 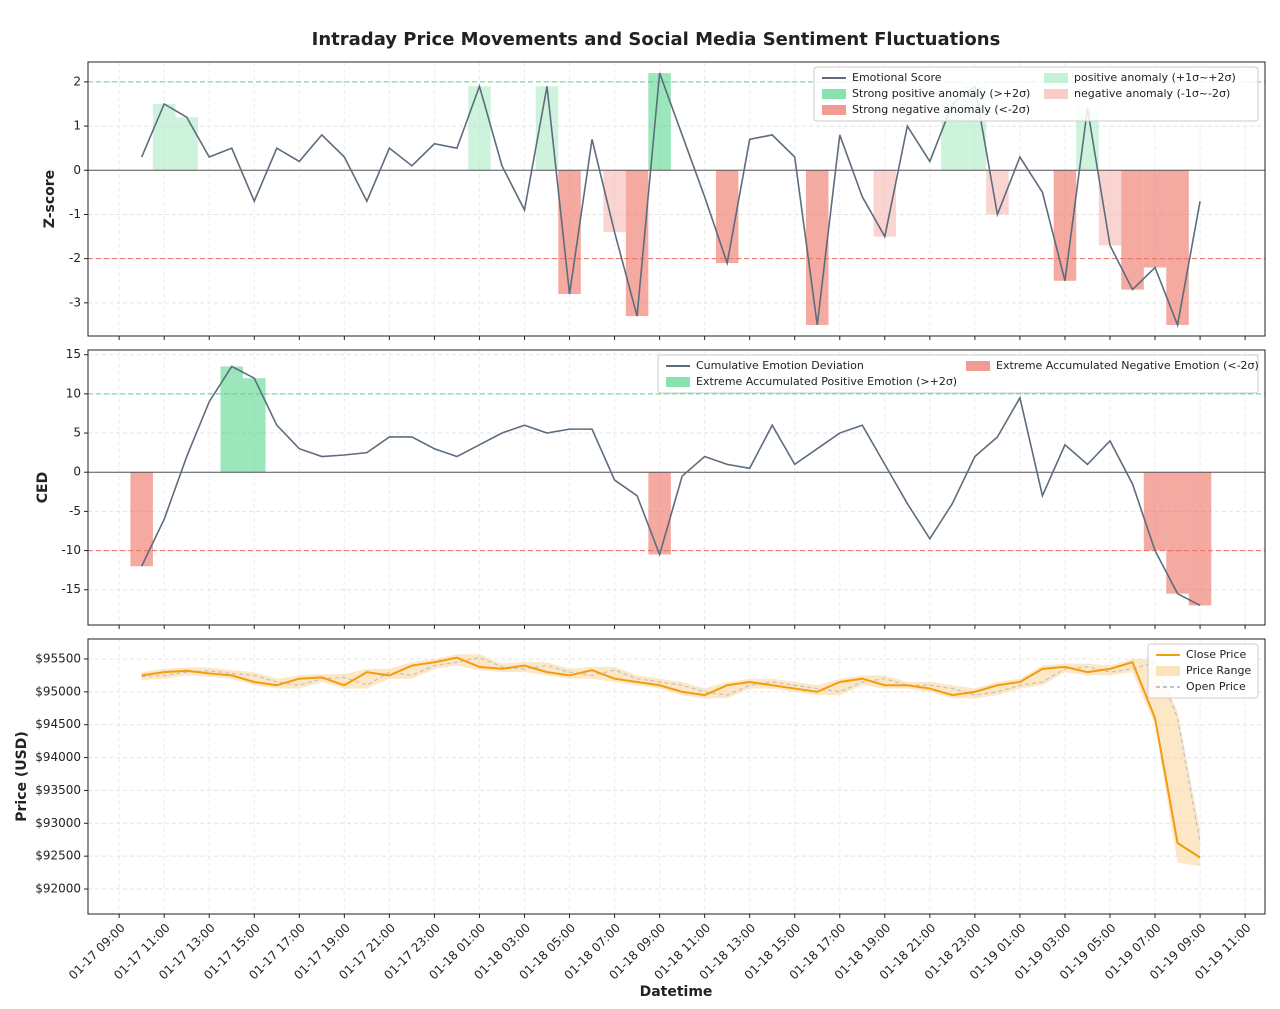 What do you see at coordinates (58, 823) in the screenshot?
I see `y-tick-label: $93000` at bounding box center [58, 823].